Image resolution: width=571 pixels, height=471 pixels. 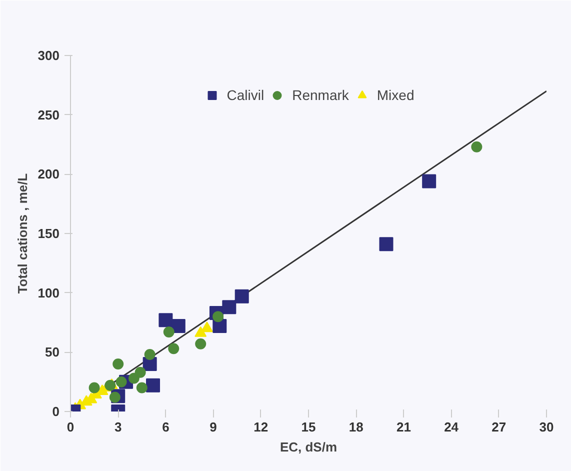 I want to click on y-axis-title: Total cations , me/L, so click(x=22, y=233).